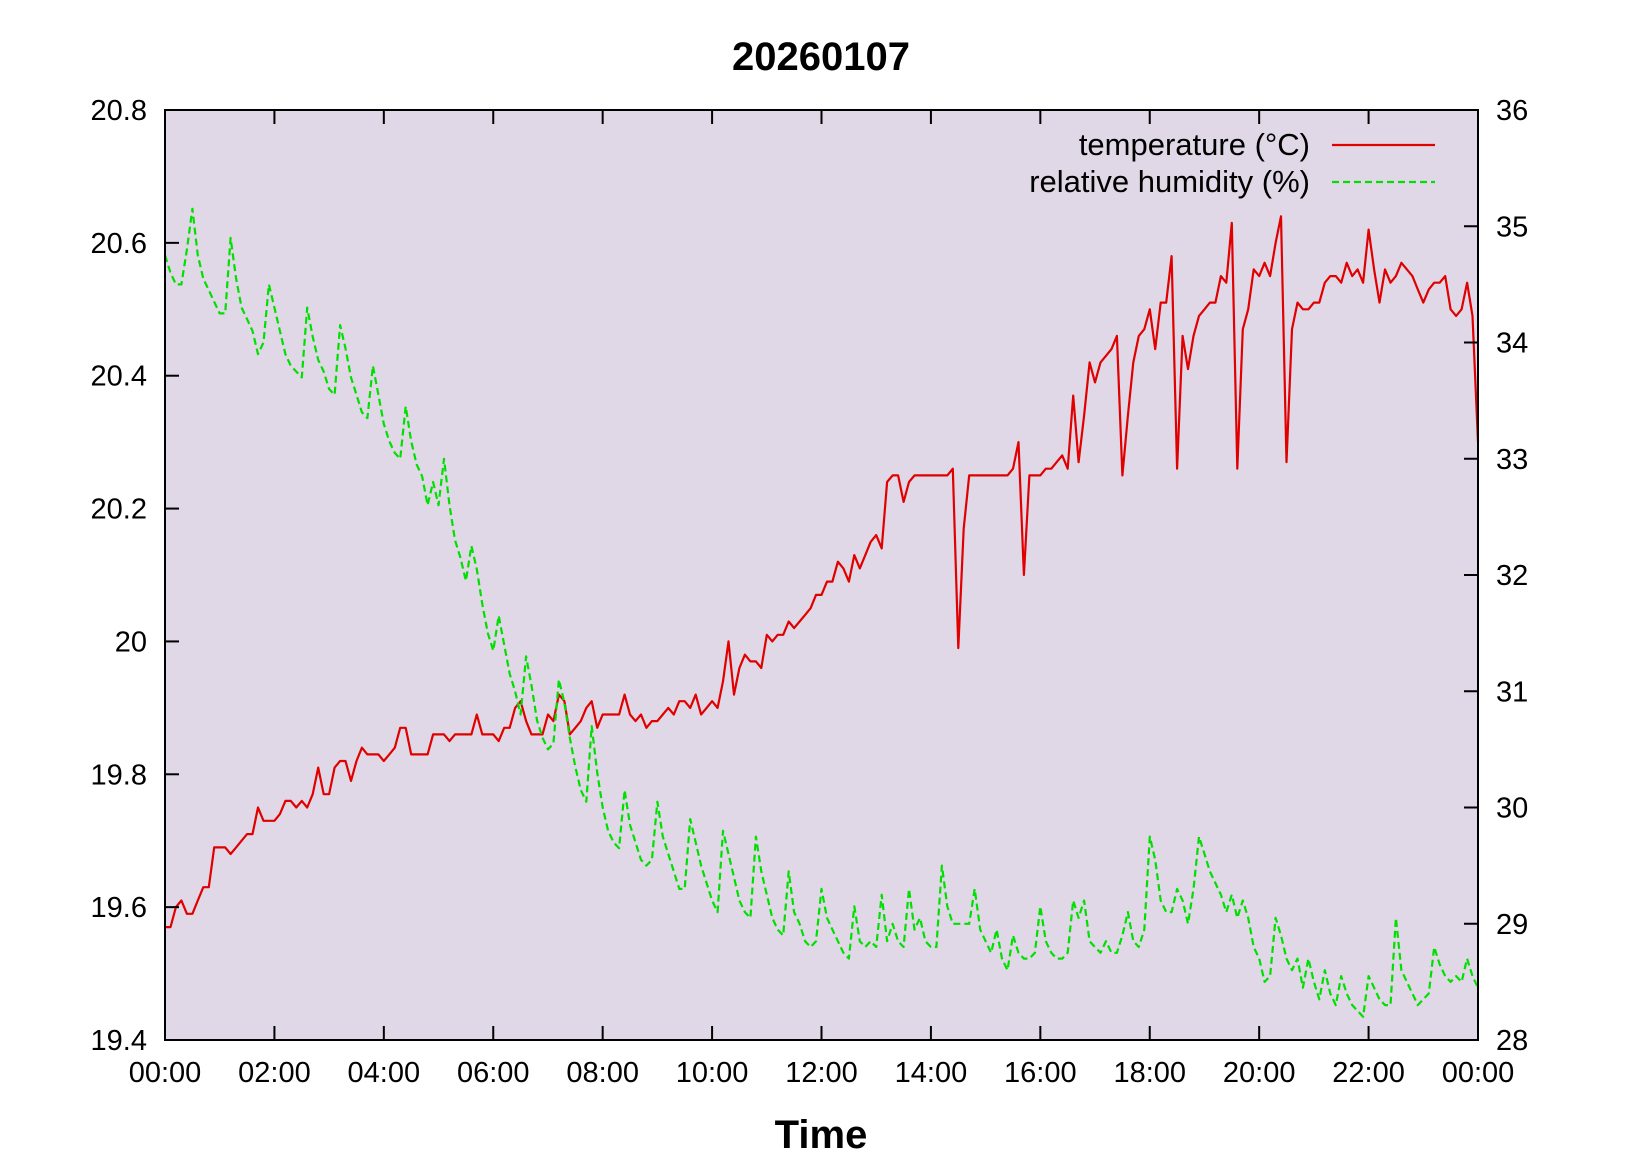 The image size is (1650, 1155). What do you see at coordinates (1512, 227) in the screenshot?
I see `y-right-tick-label: 35` at bounding box center [1512, 227].